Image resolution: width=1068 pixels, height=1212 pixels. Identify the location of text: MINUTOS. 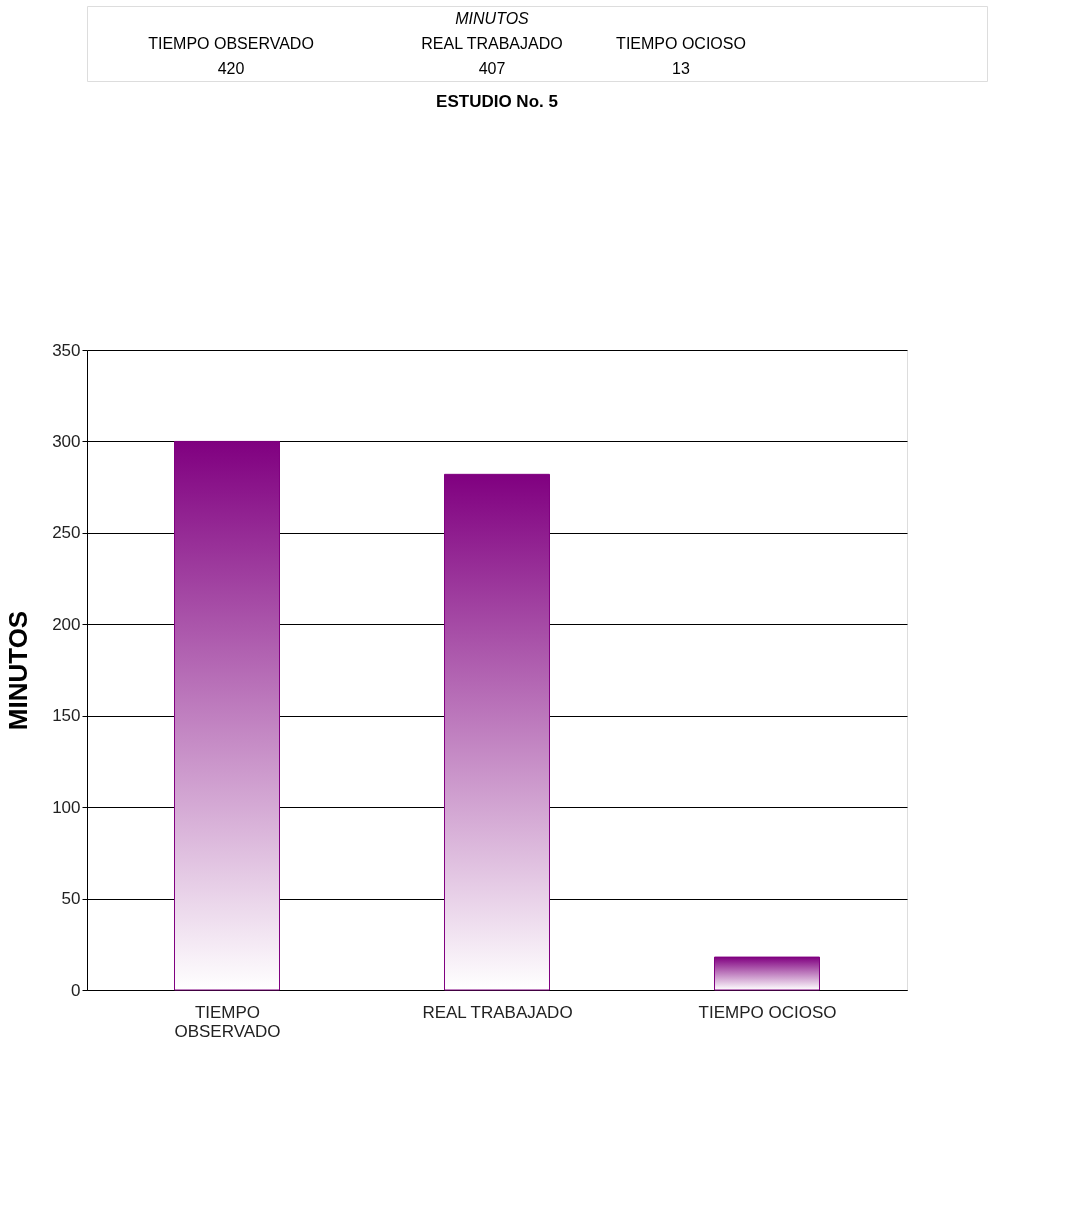
(492, 18).